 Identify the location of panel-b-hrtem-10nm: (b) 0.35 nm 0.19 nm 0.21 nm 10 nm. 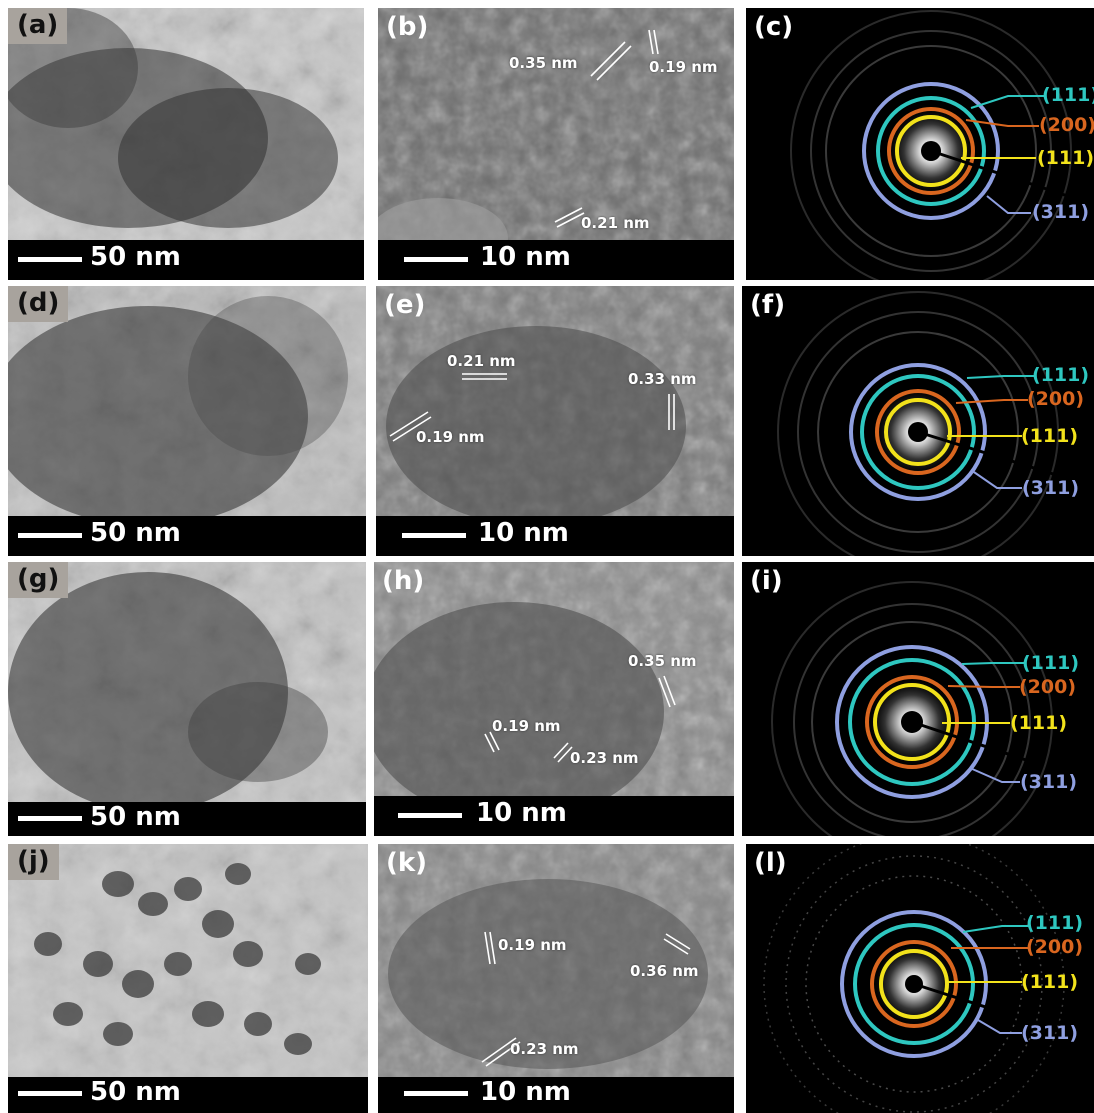
(556, 144).